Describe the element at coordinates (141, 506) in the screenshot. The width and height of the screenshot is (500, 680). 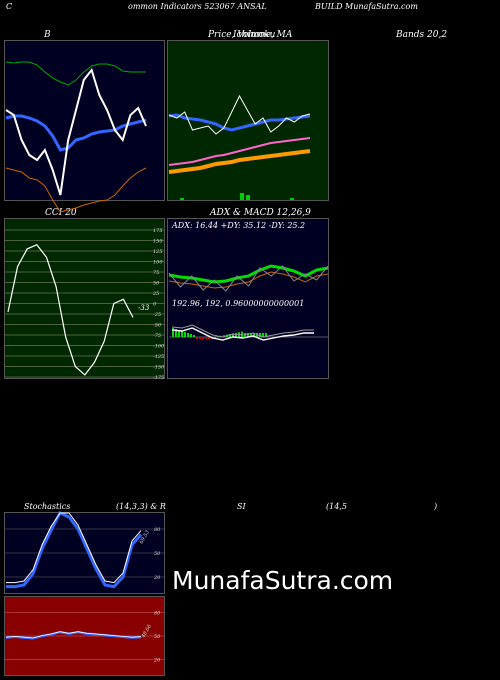
I see `stoch-params: (14,3,3) & R` at that location.